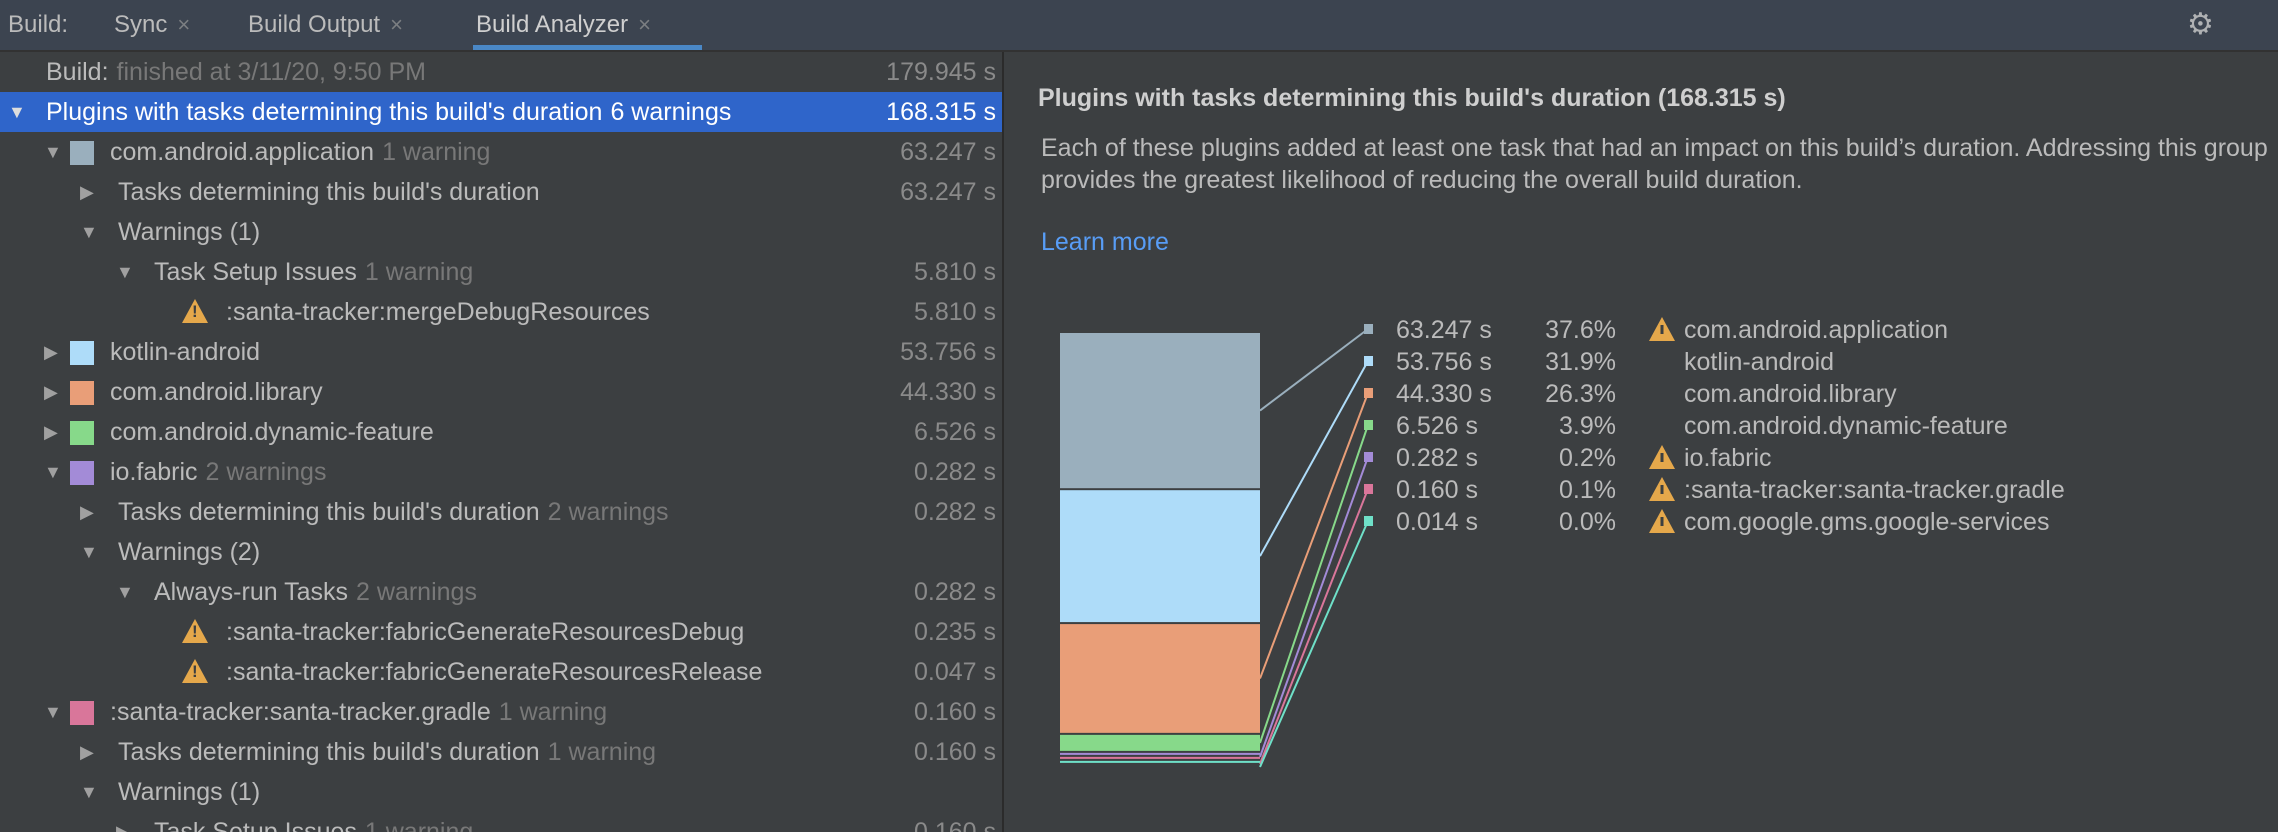 The width and height of the screenshot is (2278, 832). Describe the element at coordinates (954, 825) in the screenshot. I see `row-duration: 0.160 s` at that location.